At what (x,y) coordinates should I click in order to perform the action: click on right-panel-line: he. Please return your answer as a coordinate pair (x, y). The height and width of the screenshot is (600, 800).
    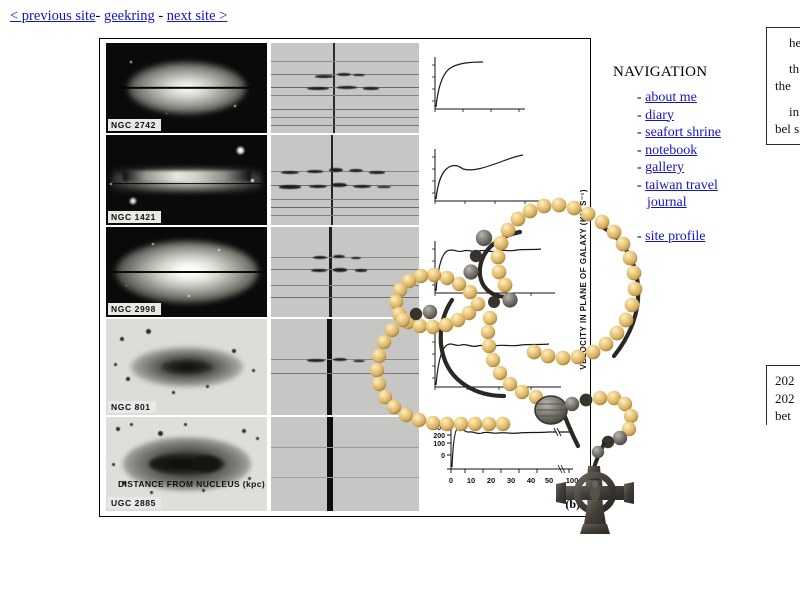
    Looking at the image, I should click on (794, 42).